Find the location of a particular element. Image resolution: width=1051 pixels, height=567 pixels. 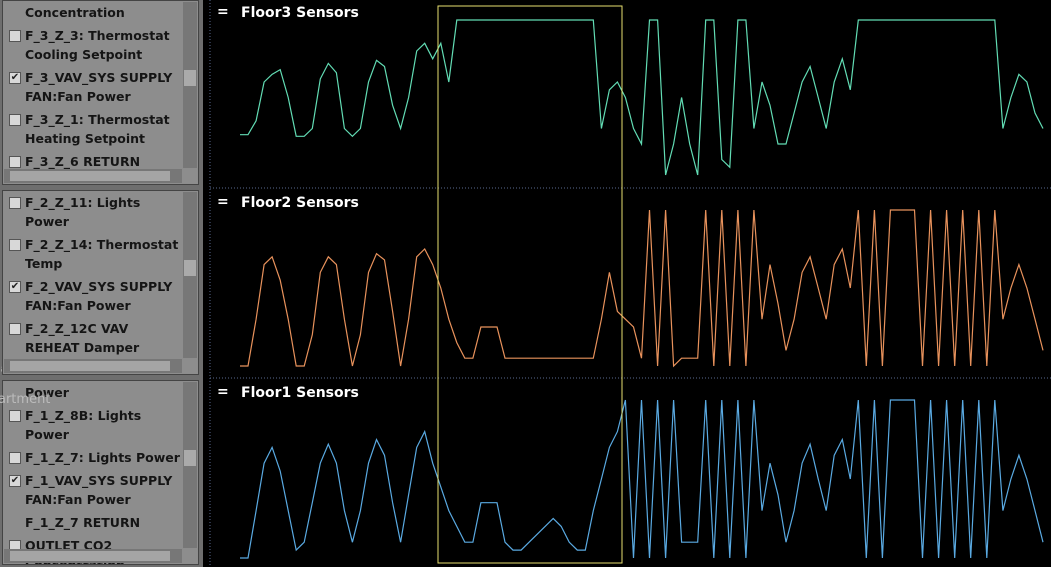

list-item: F_2_Z_11: Lights Power is located at coordinates (95, 212).